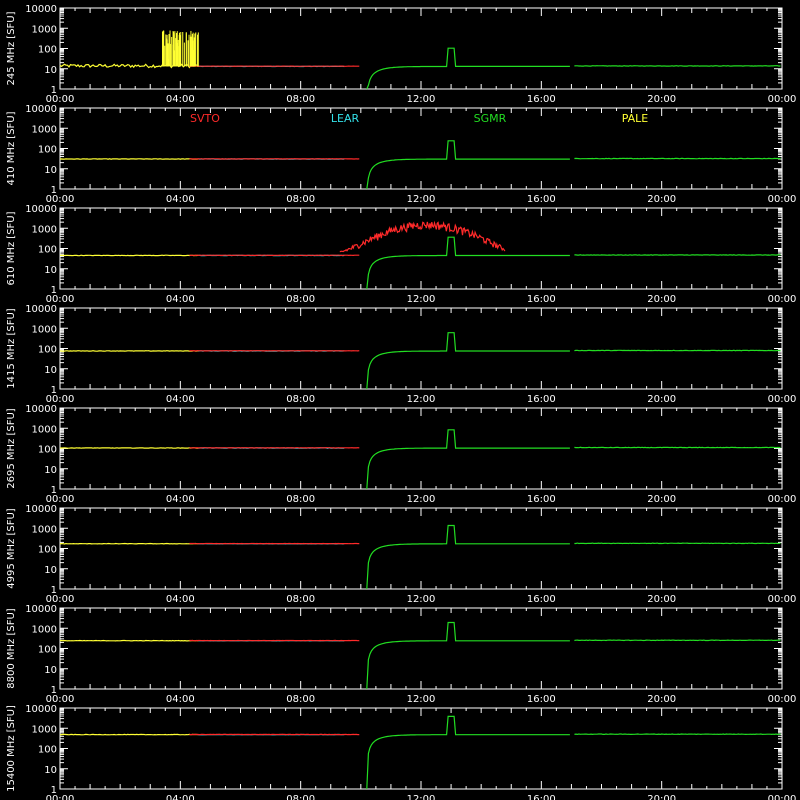  I want to click on series-pale-trace, so click(129, 543).